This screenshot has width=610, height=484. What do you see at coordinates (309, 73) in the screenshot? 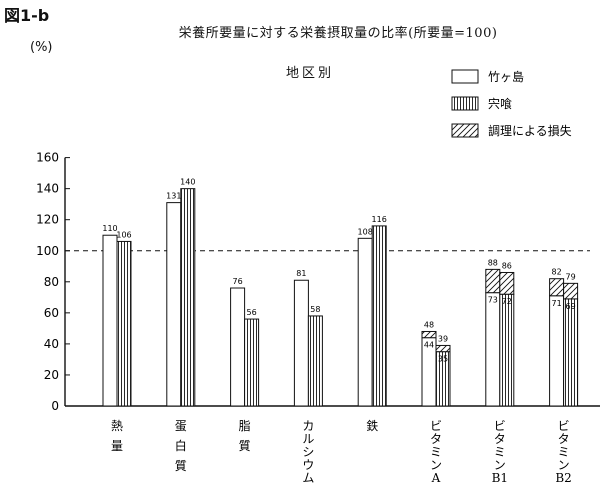
I see `chart-subtitle: 地区別` at bounding box center [309, 73].